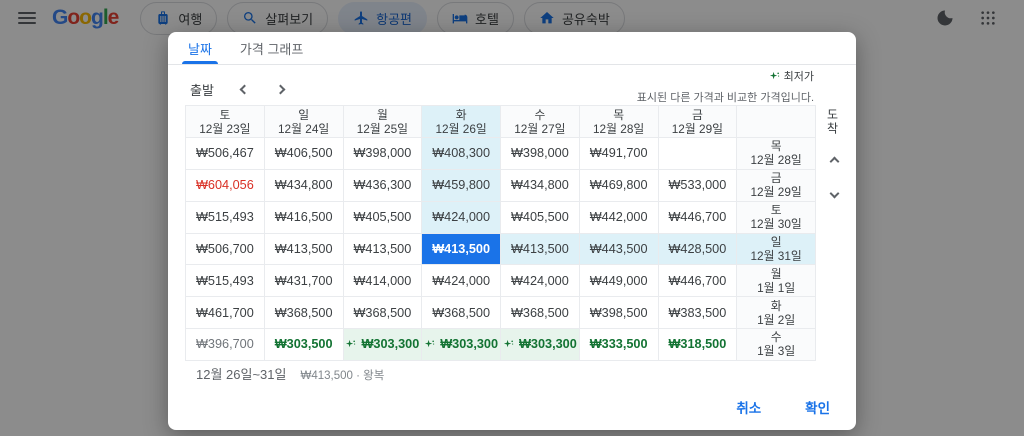  I want to click on dialog-actions: 취소 확인, so click(783, 407).